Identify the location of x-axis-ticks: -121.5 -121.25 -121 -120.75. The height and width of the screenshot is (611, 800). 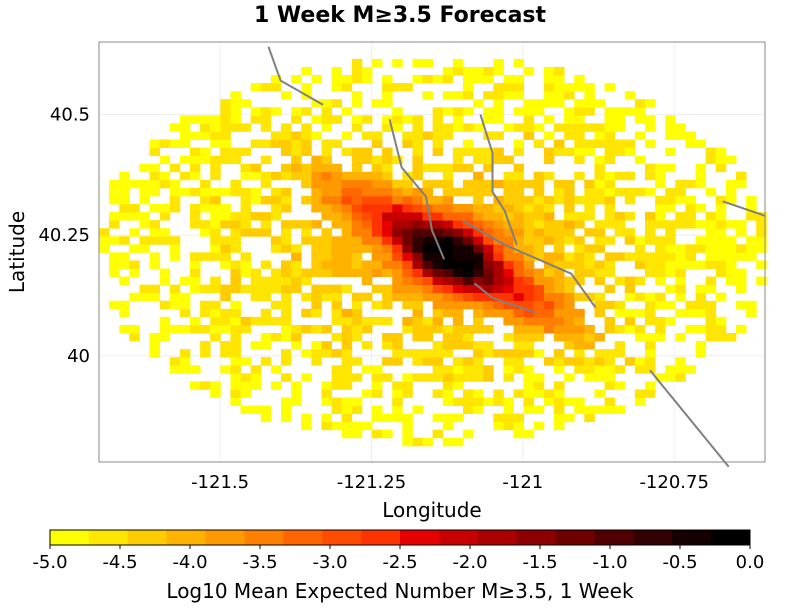
(450, 482).